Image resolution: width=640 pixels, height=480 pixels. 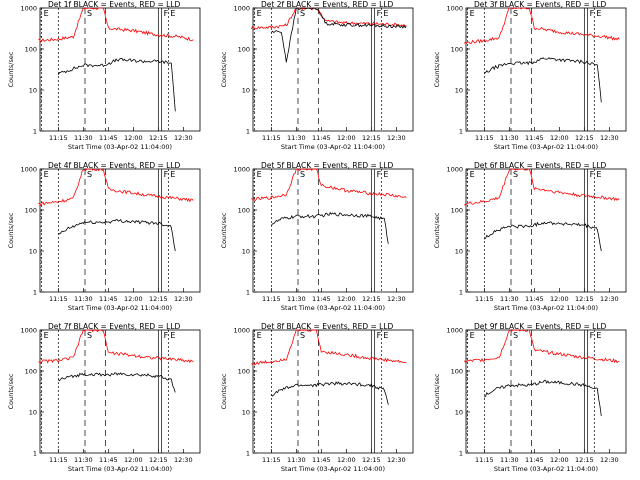 I want to click on chart-title: Det 4f BLACK = Events, RED = LLD, so click(x=114, y=165).